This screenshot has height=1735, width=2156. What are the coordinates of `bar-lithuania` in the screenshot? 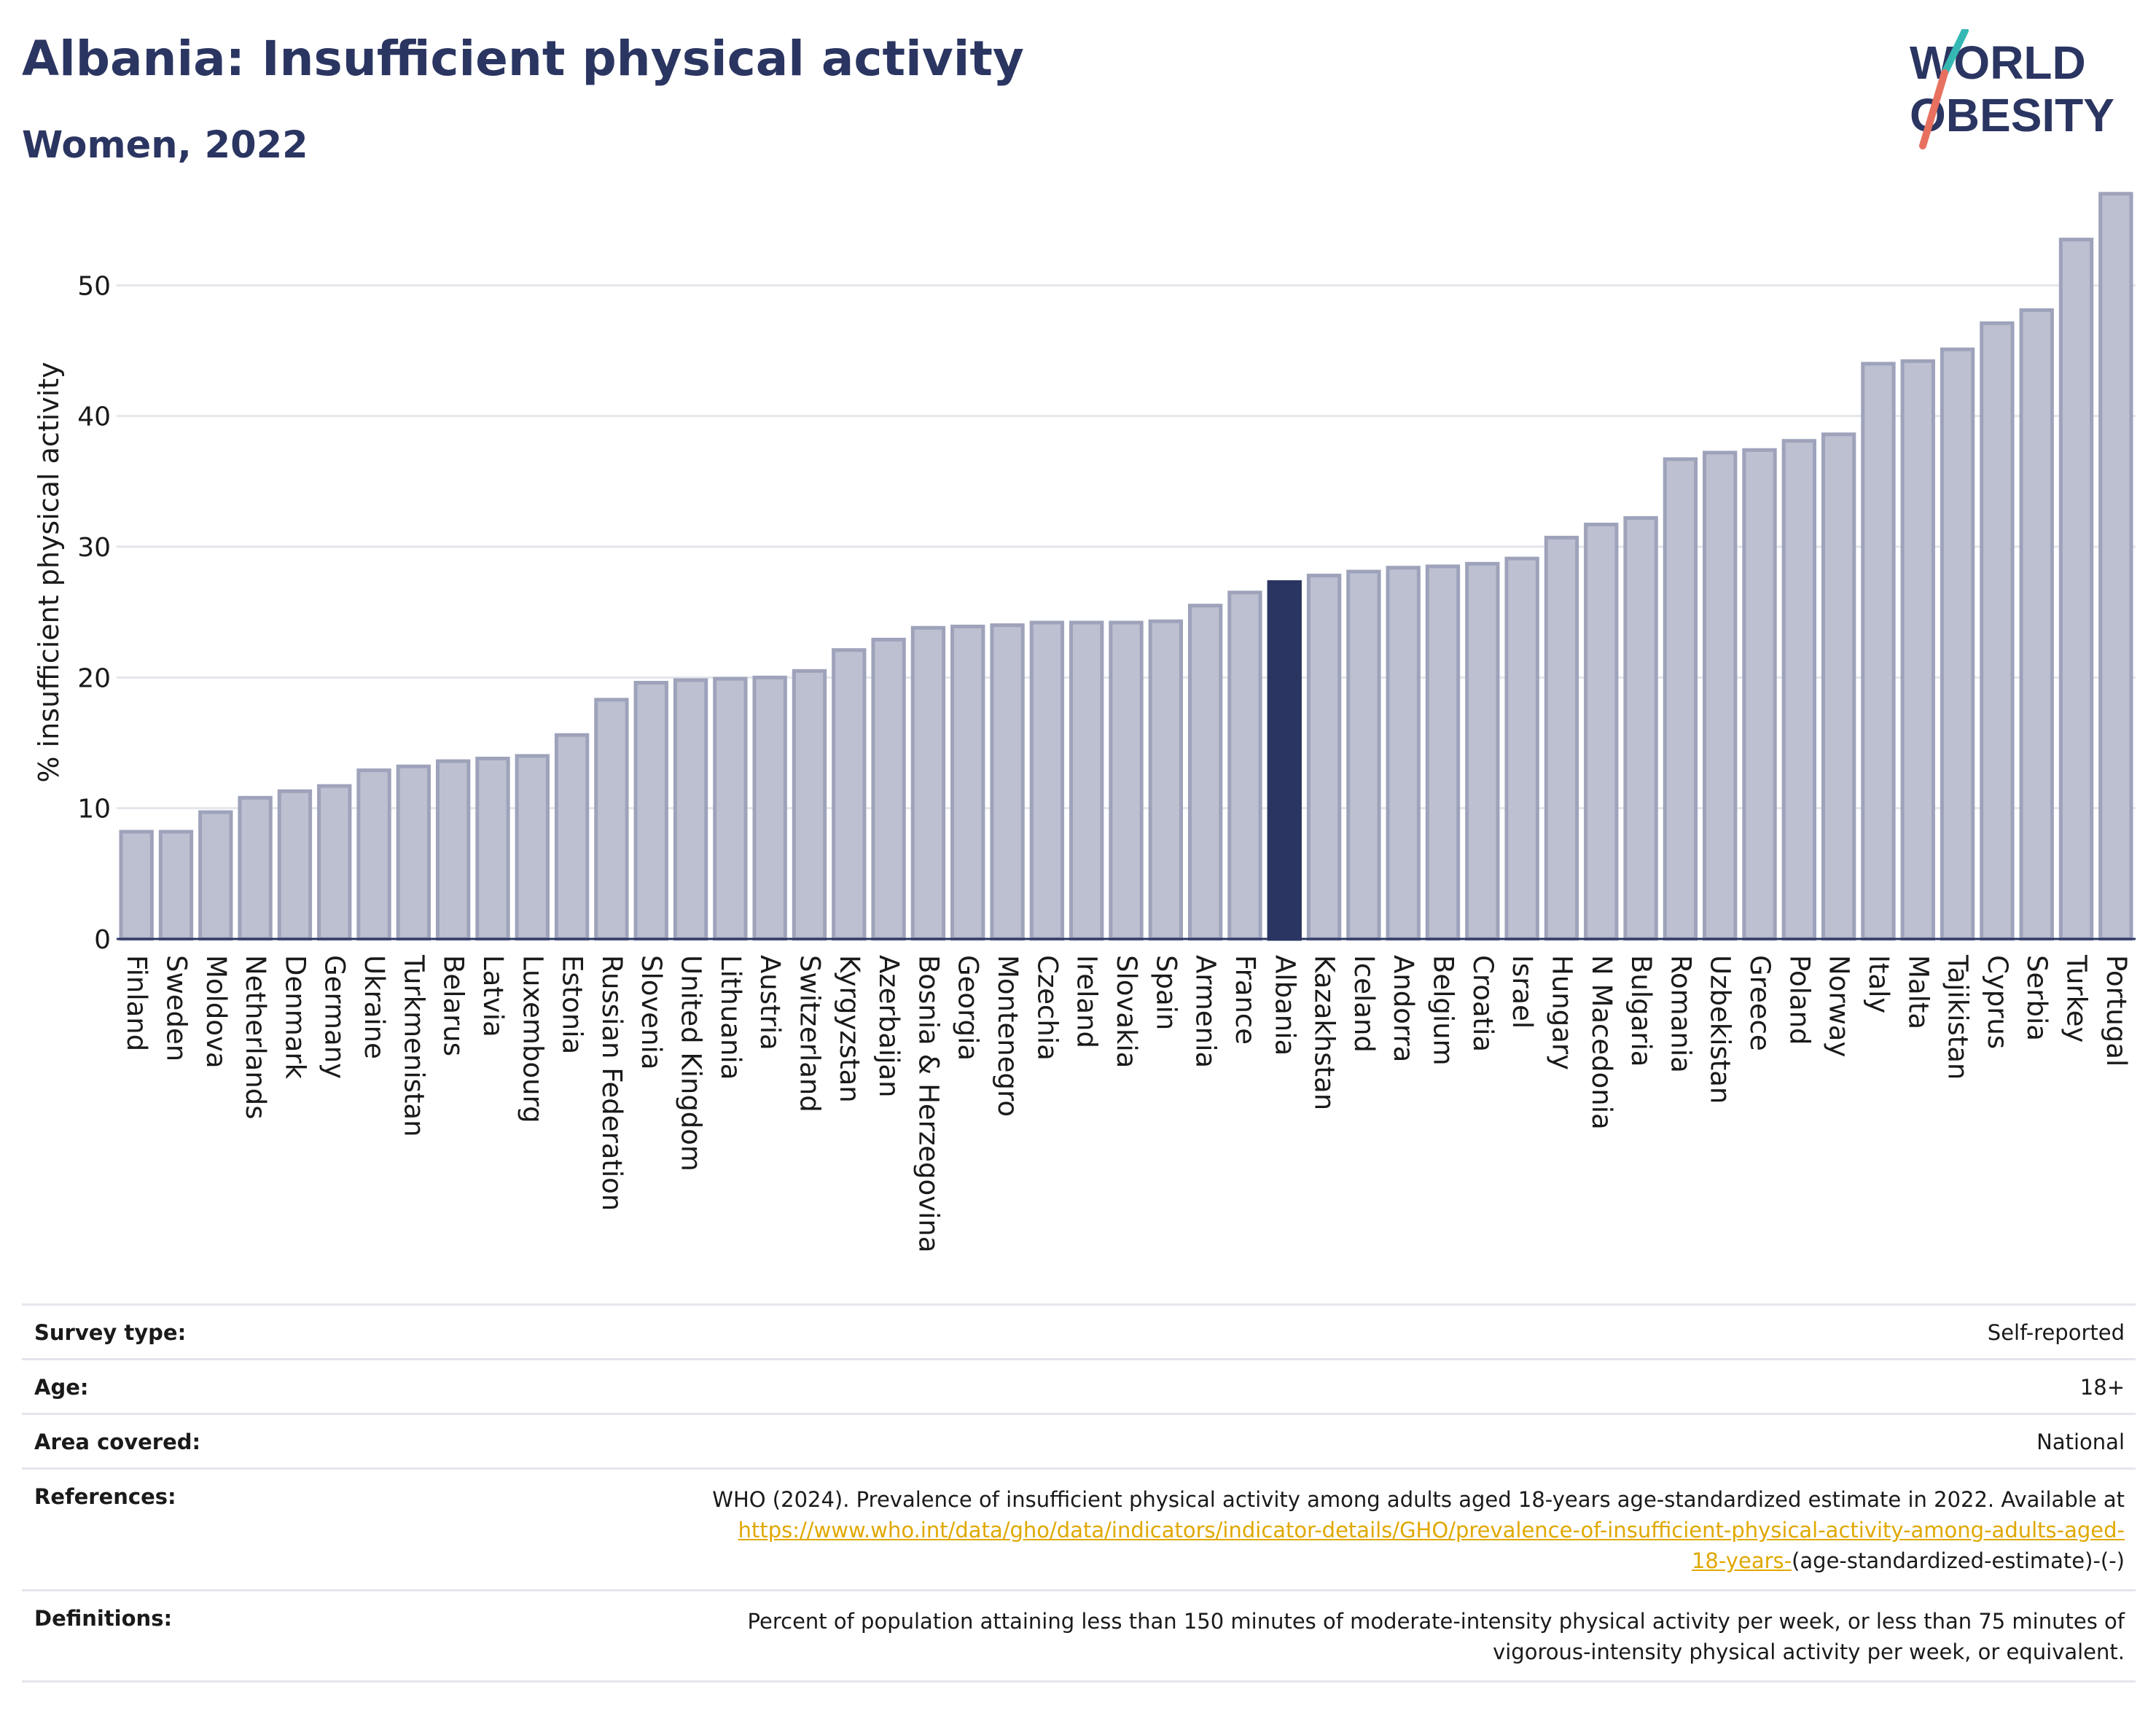 It's located at (730, 809).